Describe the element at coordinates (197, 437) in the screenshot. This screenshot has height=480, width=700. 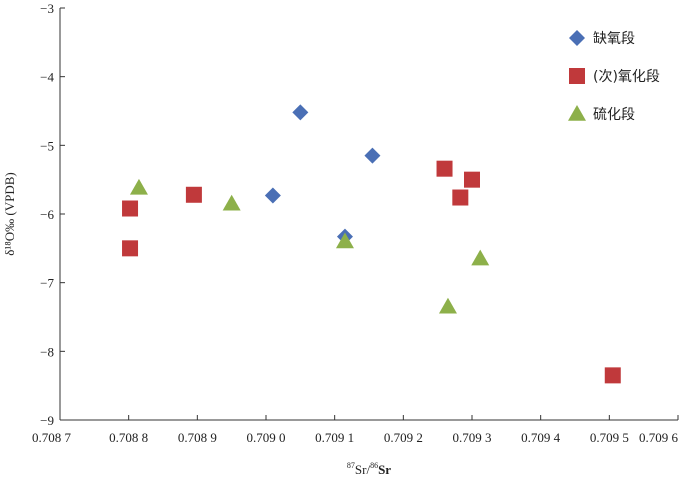
I see `x-tick-label: 0.708 9` at that location.